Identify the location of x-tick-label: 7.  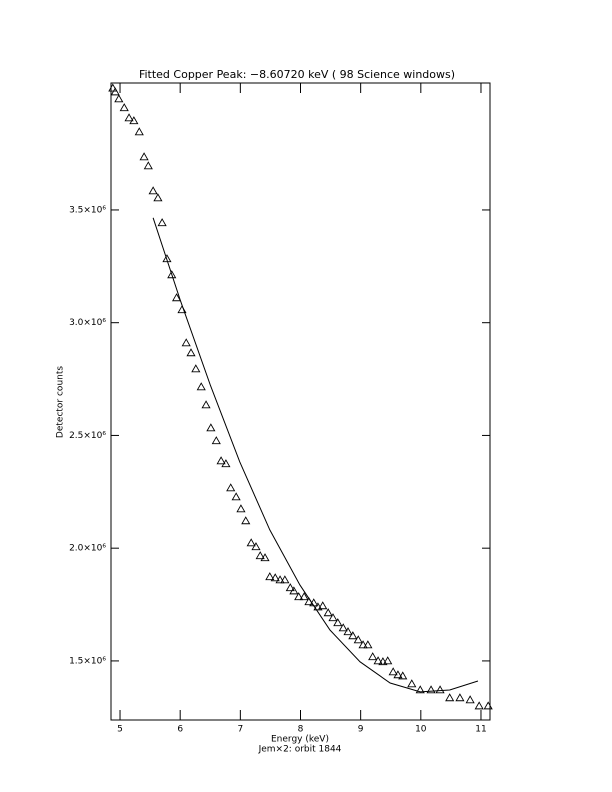
(240, 730).